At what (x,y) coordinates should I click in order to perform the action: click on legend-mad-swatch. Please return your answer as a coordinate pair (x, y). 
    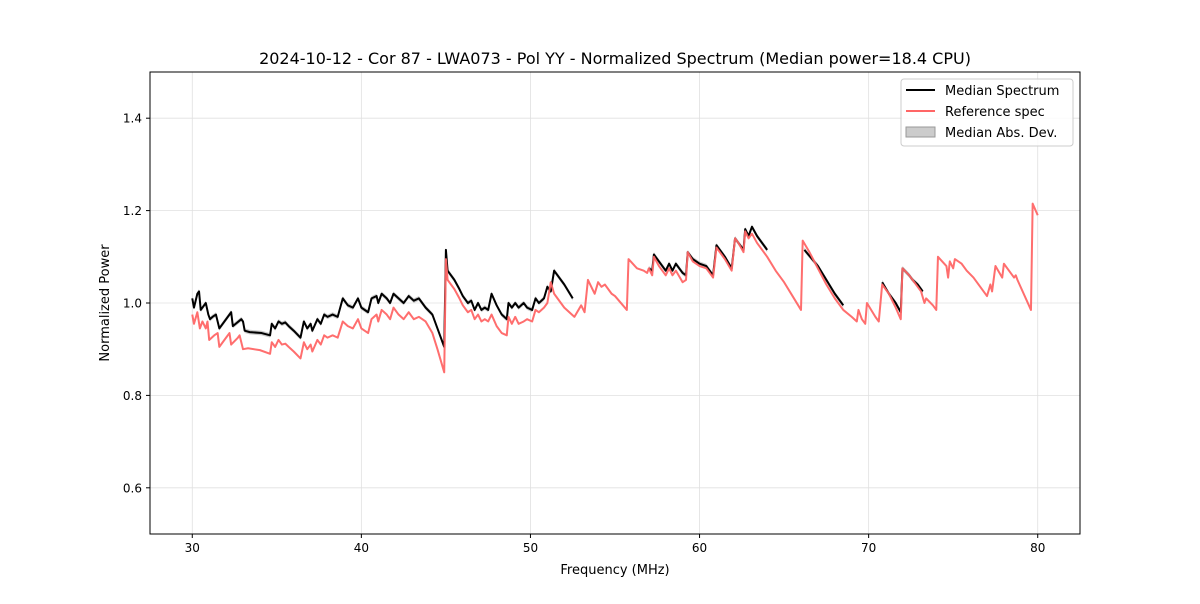
    Looking at the image, I should click on (920, 132).